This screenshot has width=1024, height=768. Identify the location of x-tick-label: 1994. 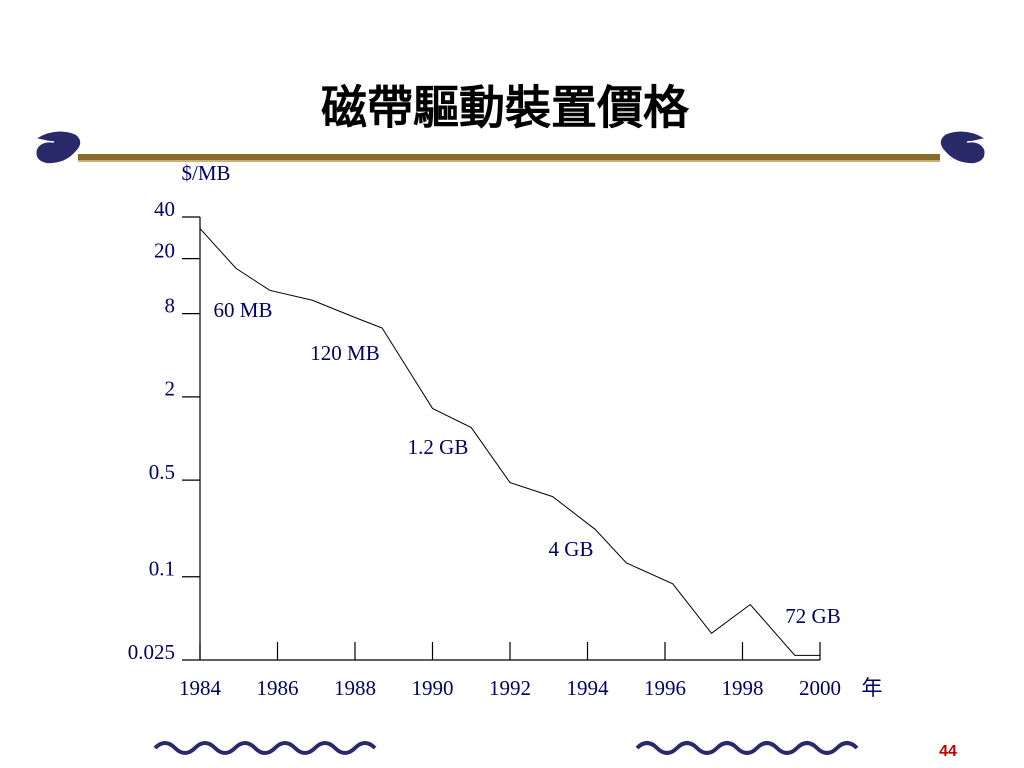
(588, 688).